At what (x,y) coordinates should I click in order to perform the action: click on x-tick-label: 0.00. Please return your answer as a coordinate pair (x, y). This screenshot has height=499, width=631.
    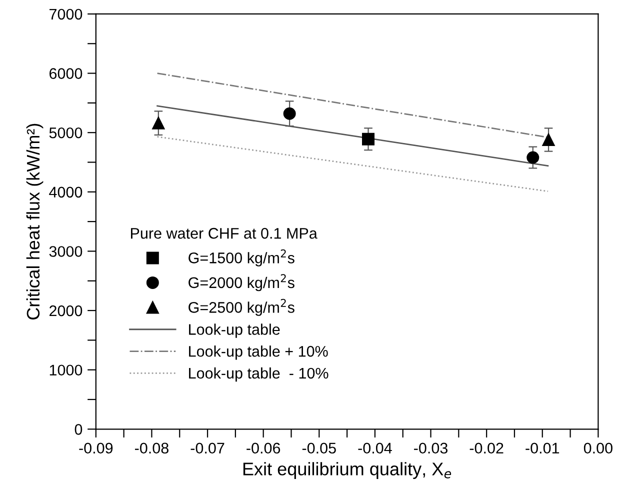
    Looking at the image, I should click on (598, 448).